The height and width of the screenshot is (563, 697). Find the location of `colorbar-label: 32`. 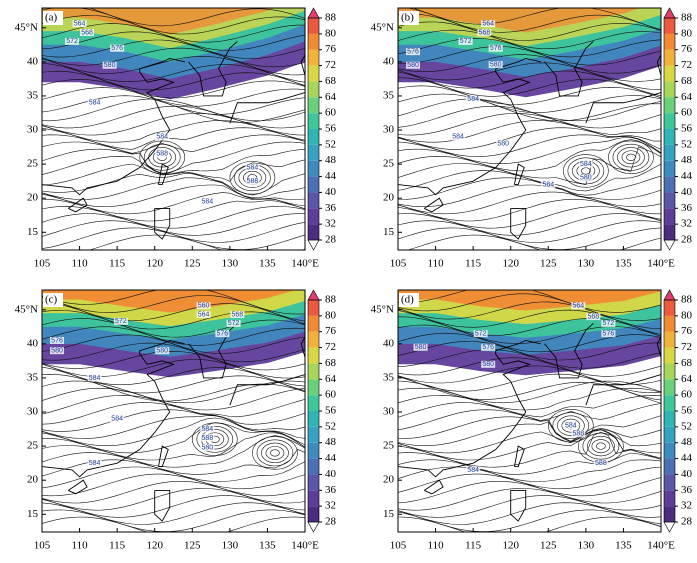

colorbar-label: 32 is located at coordinates (686, 506).